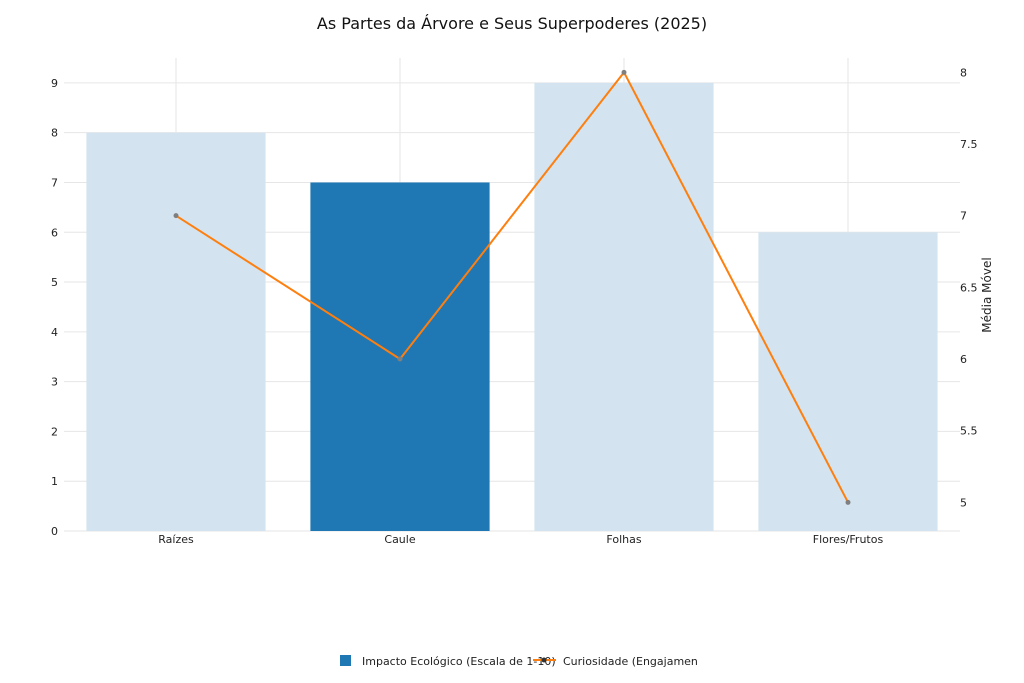  I want to click on bar-folhas, so click(624, 306).